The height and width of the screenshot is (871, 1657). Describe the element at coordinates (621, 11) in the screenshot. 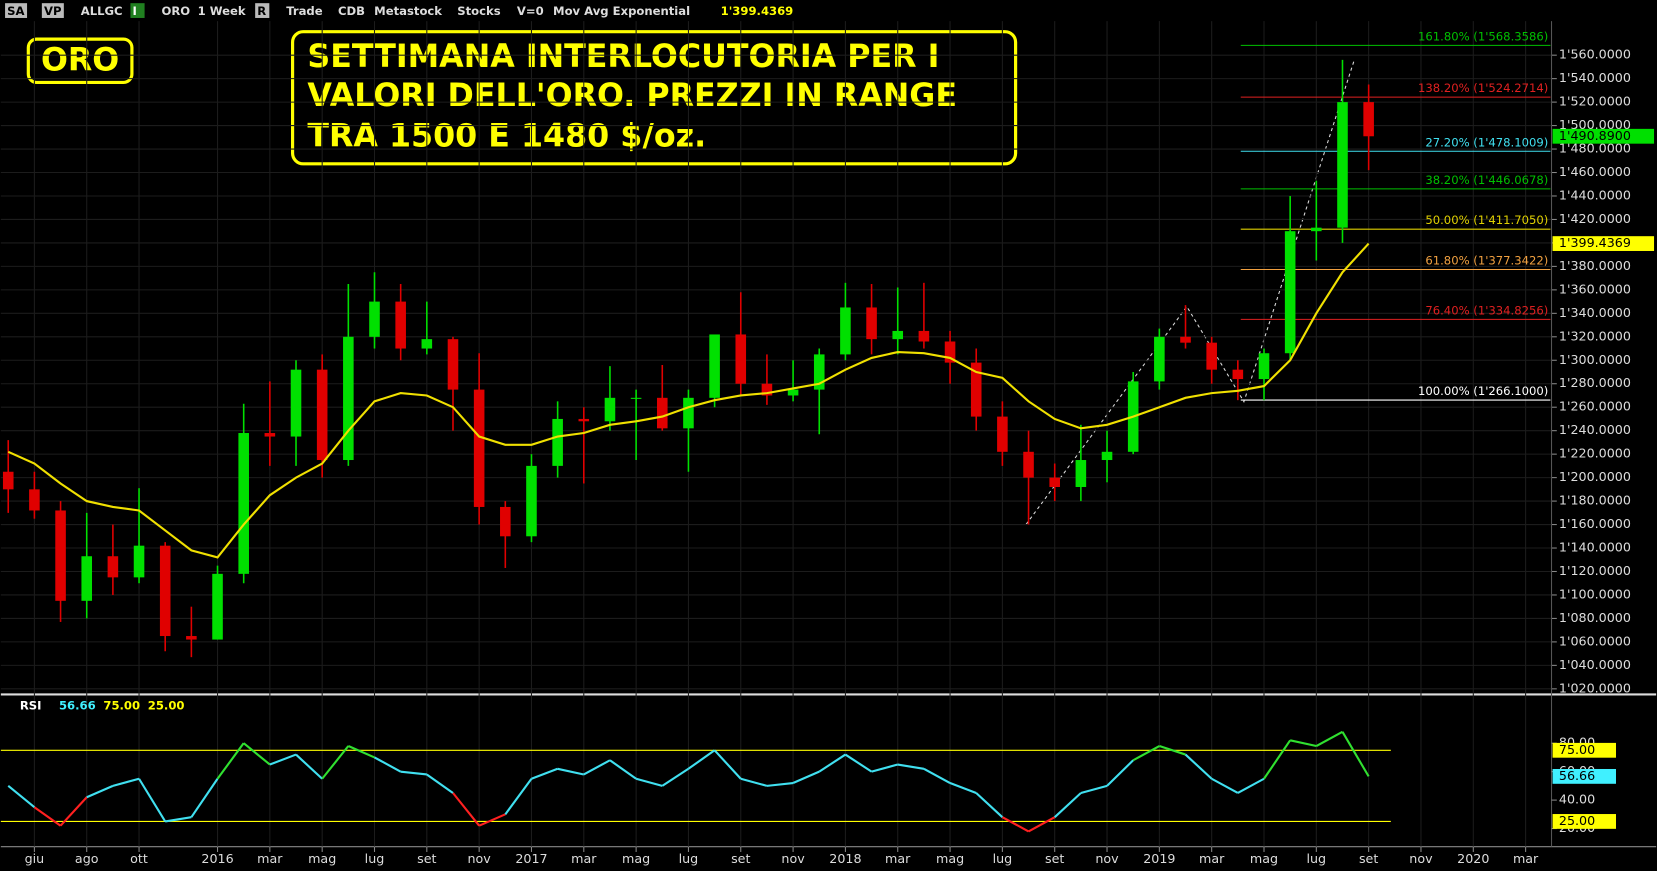

I see `toolbar-item: Mov Avg Exponential` at that location.